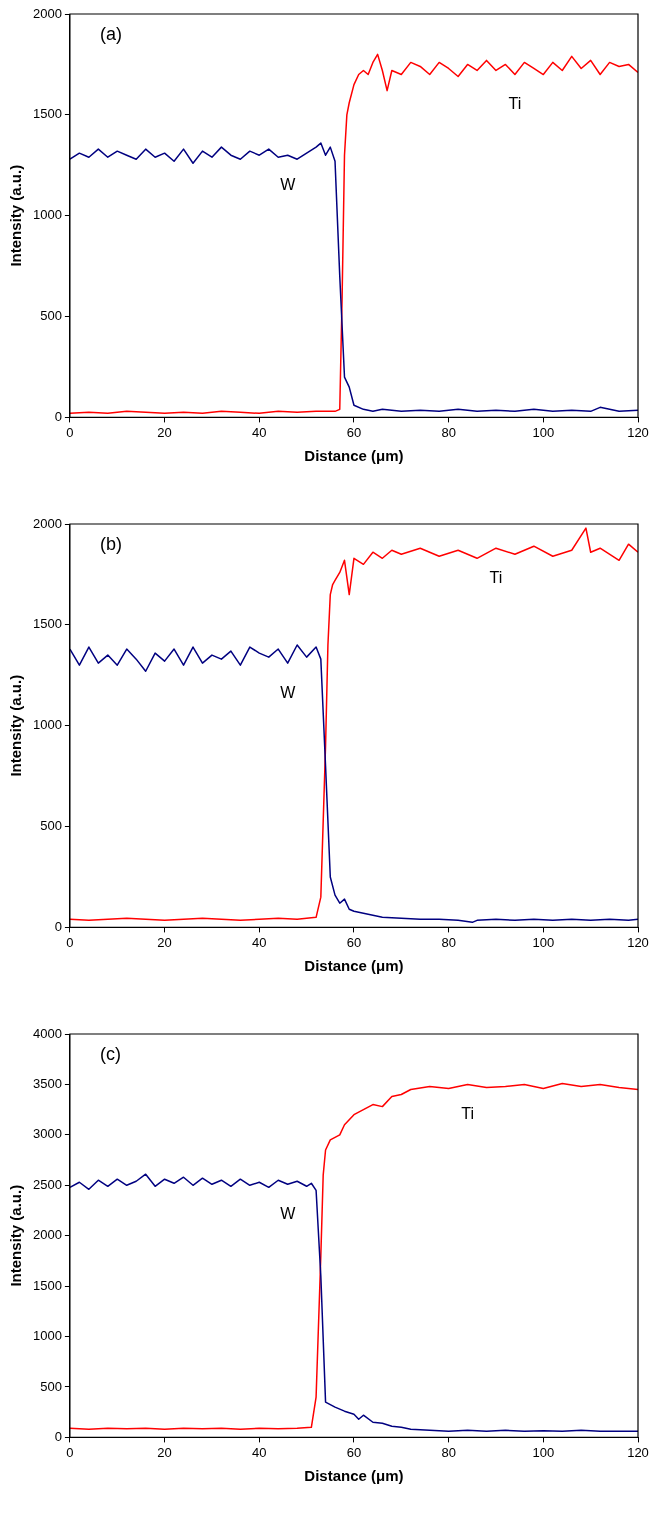 The width and height of the screenshot is (654, 1530). What do you see at coordinates (47, 1033) in the screenshot?
I see `y-tick-label: 4000` at bounding box center [47, 1033].